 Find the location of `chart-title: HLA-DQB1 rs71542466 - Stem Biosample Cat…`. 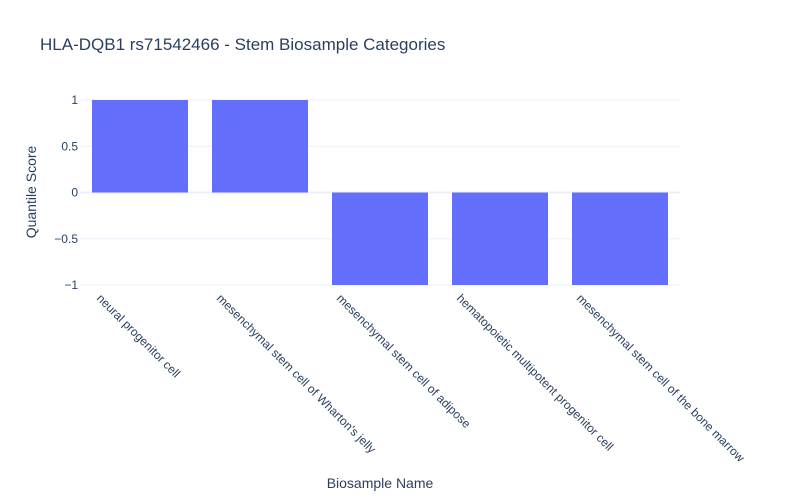

chart-title: HLA-DQB1 rs71542466 - Stem Biosample Cat… is located at coordinates (243, 44).